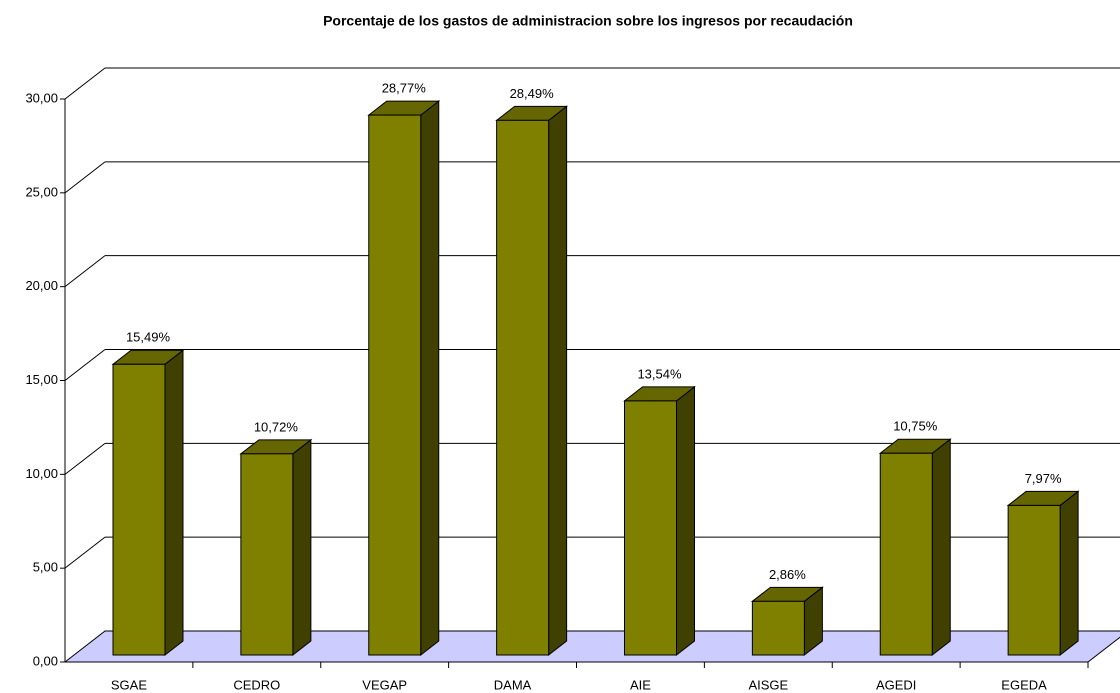 The image size is (1120, 693). I want to click on data-label: 28,49%, so click(532, 93).